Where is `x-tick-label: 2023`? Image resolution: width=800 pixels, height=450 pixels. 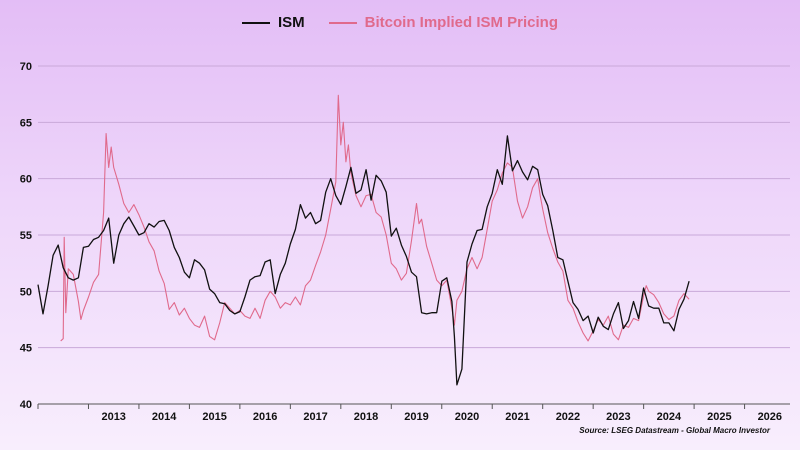
x-tick-label: 2023 is located at coordinates (618, 417).